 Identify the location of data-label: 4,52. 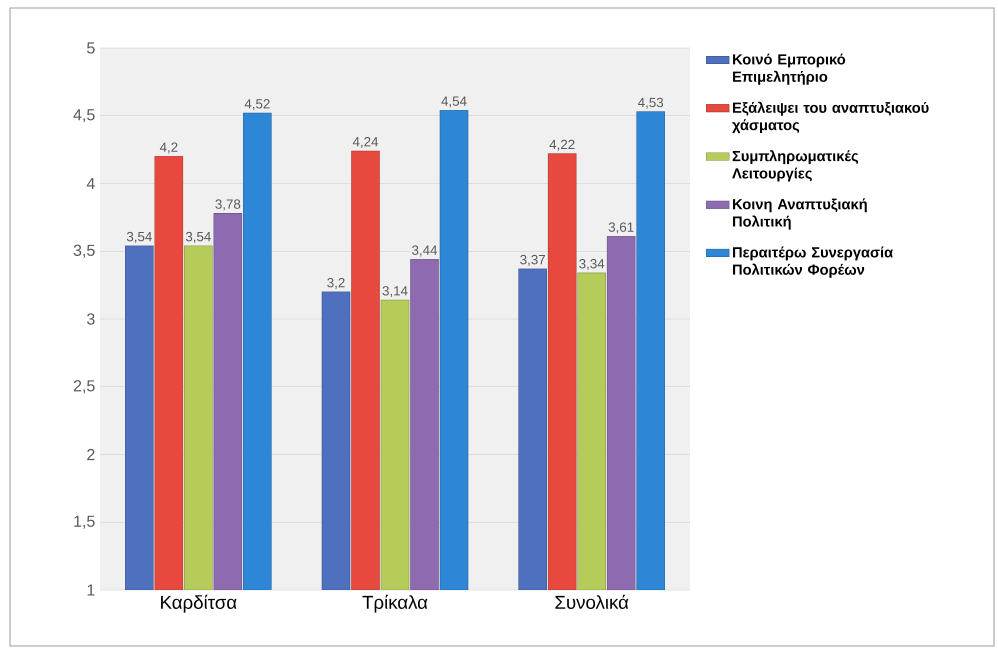
(257, 104).